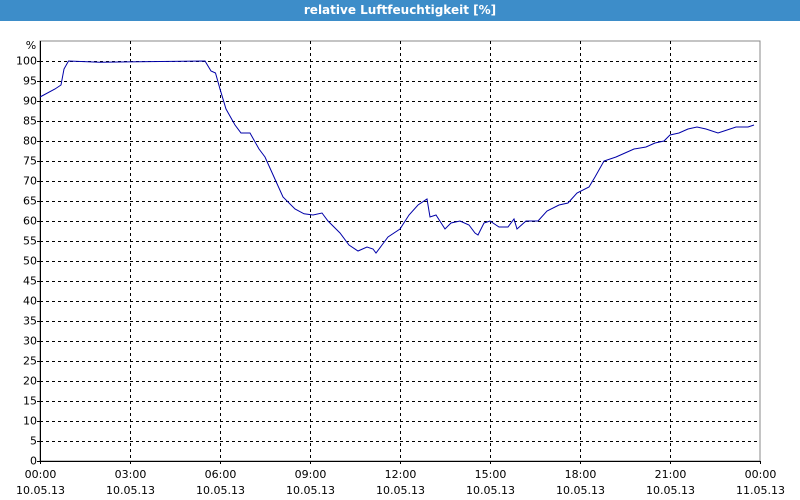 The height and width of the screenshot is (500, 800). I want to click on y-tick-label: 10, so click(30, 421).